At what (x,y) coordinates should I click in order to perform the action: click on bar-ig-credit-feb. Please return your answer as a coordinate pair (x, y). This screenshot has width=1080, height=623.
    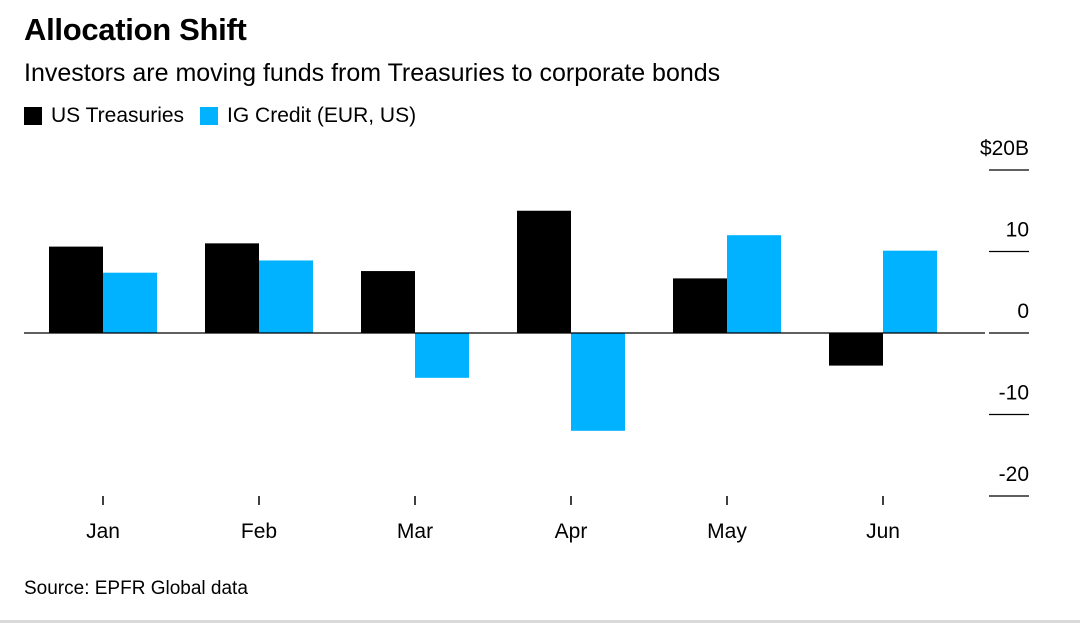
    Looking at the image, I should click on (286, 296).